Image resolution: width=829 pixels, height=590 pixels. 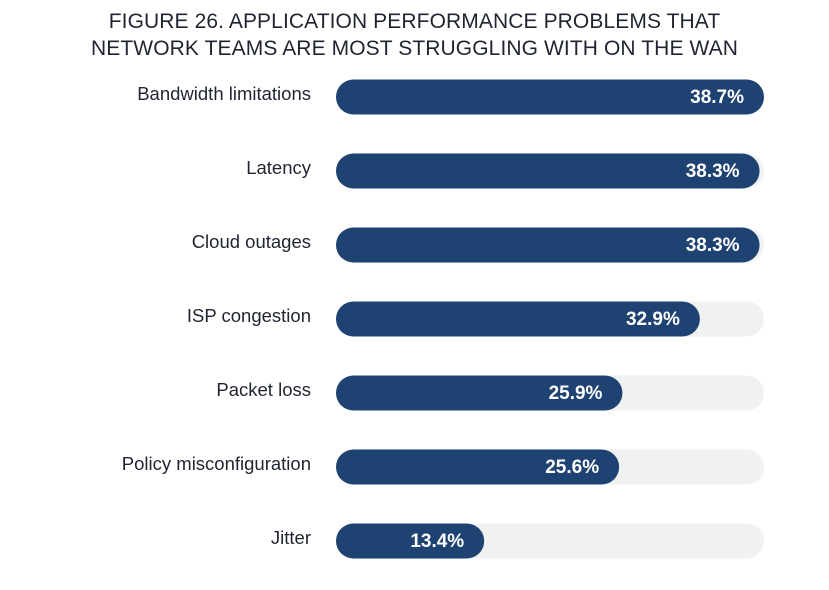 What do you see at coordinates (216, 463) in the screenshot?
I see `category-label: Policy misconfiguration` at bounding box center [216, 463].